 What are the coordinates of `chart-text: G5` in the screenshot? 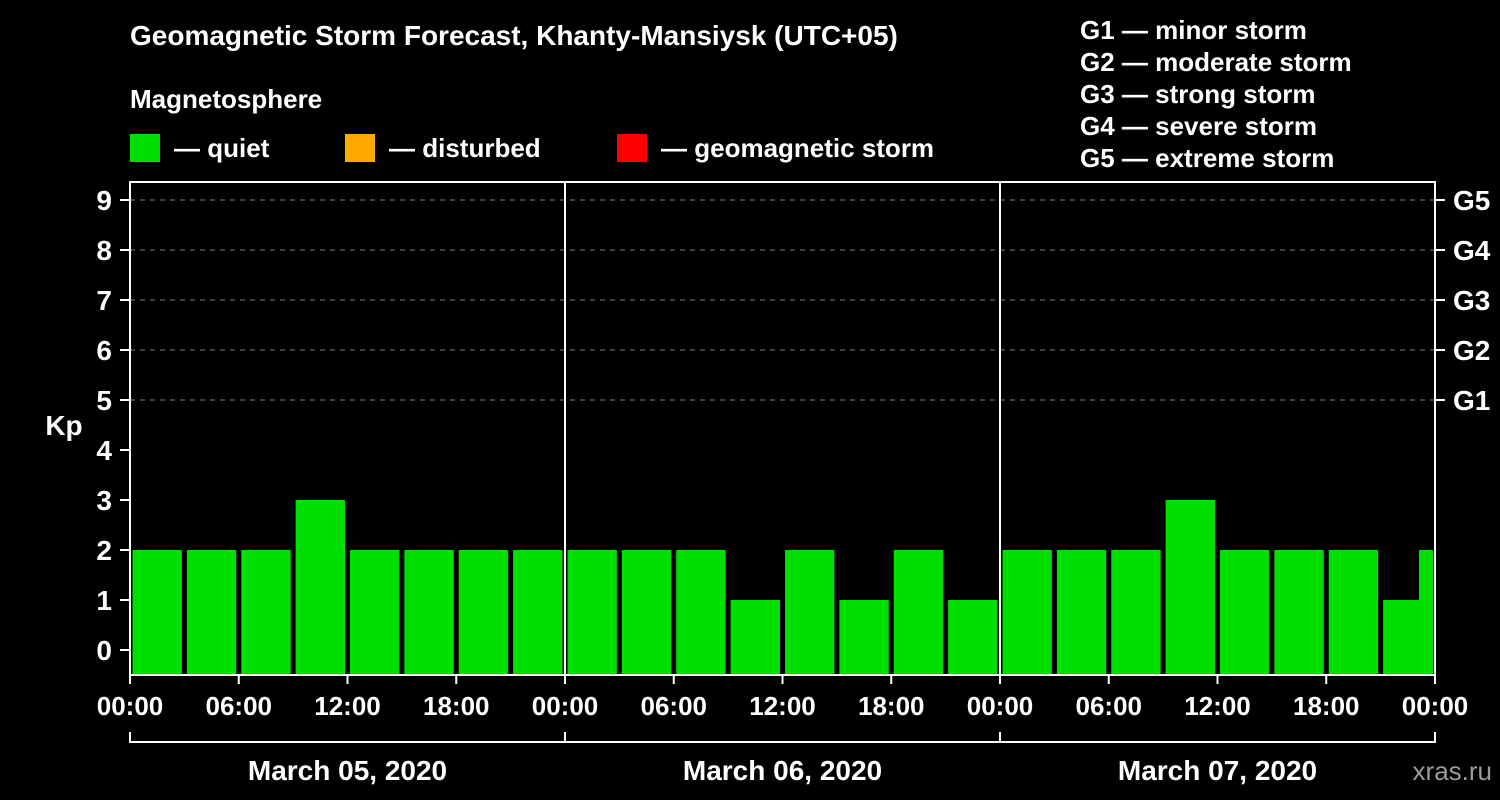 It's located at (1471, 200).